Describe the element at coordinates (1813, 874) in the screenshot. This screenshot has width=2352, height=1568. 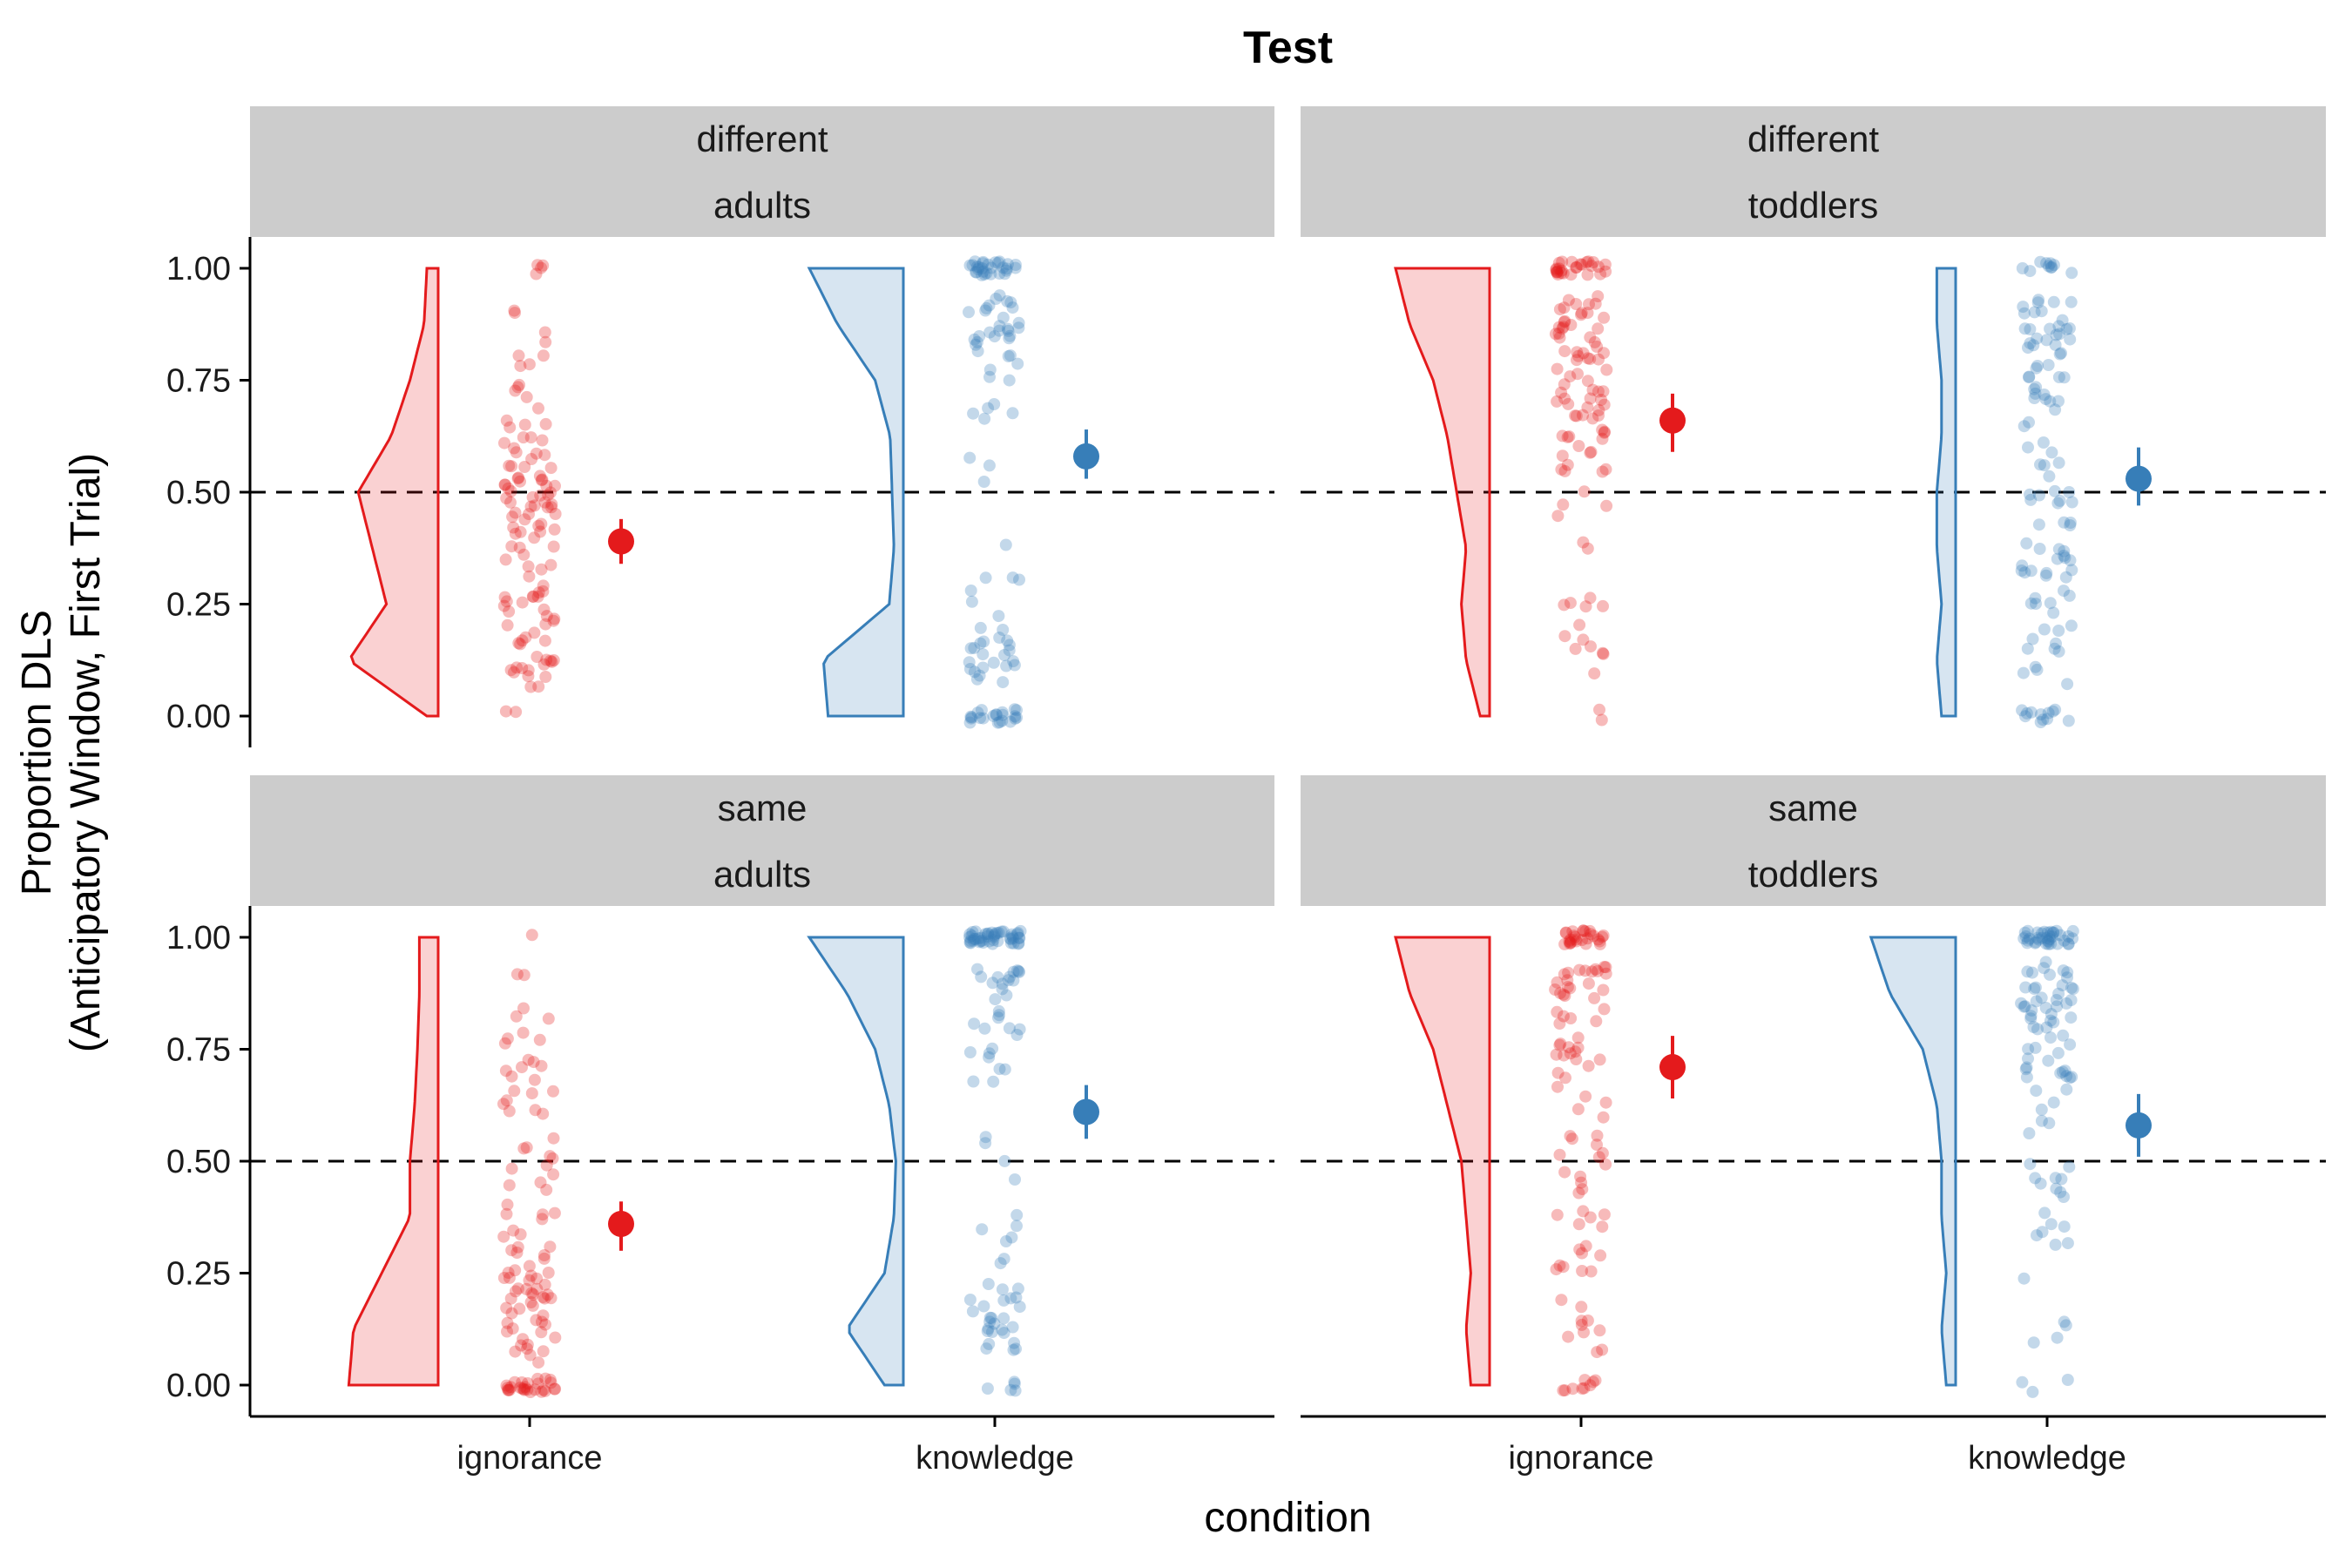
I see `facet-strip-bottom-label: toddlers` at that location.